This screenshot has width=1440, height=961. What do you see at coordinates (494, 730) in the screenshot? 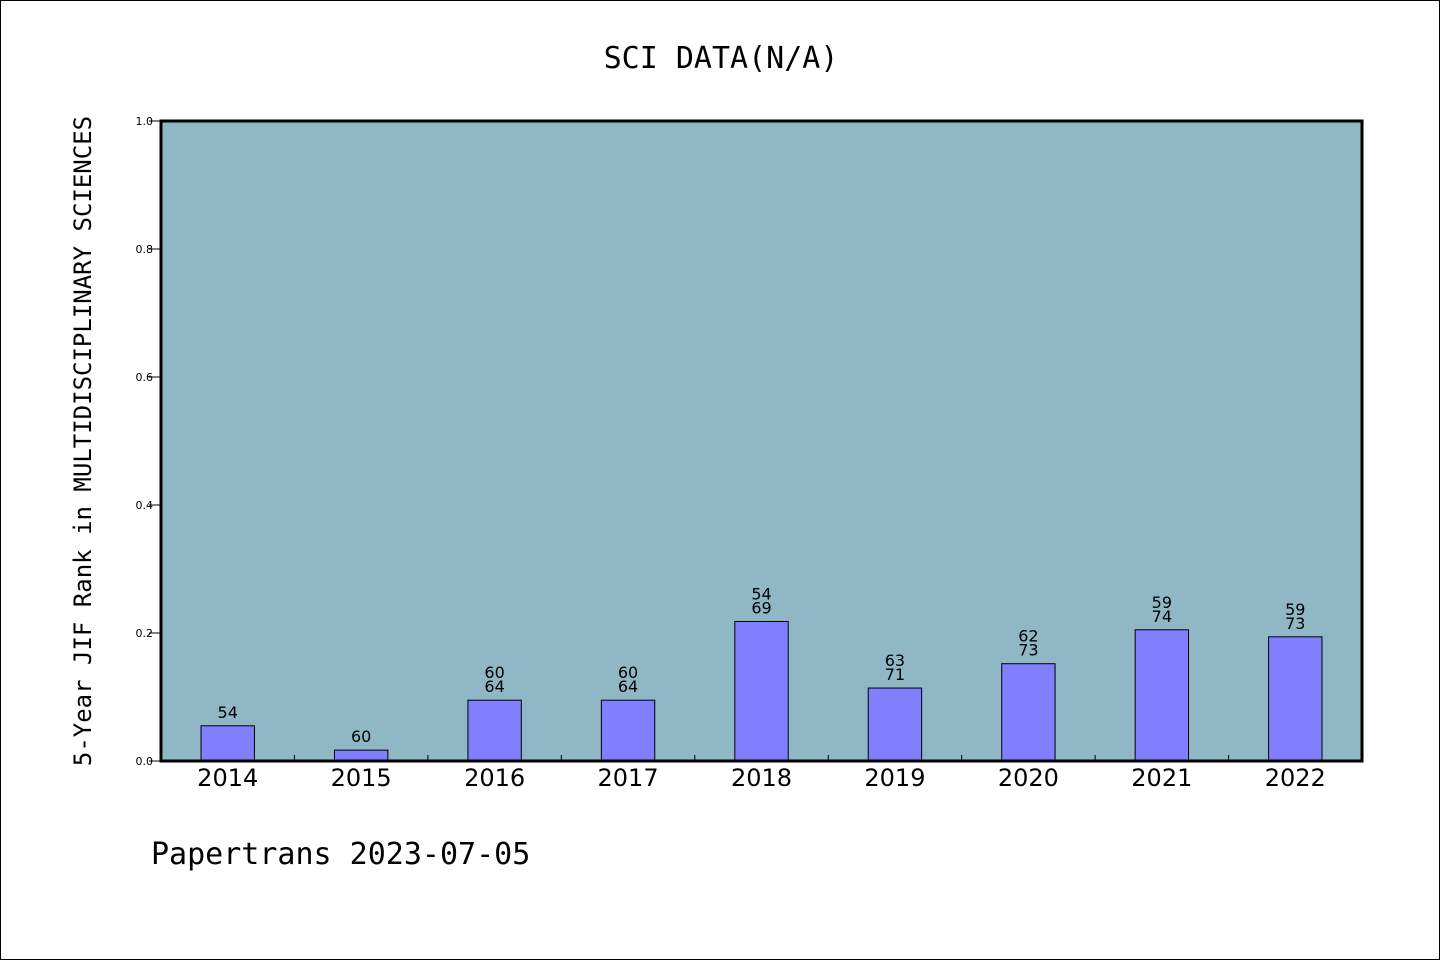
I see `bar-2016` at bounding box center [494, 730].